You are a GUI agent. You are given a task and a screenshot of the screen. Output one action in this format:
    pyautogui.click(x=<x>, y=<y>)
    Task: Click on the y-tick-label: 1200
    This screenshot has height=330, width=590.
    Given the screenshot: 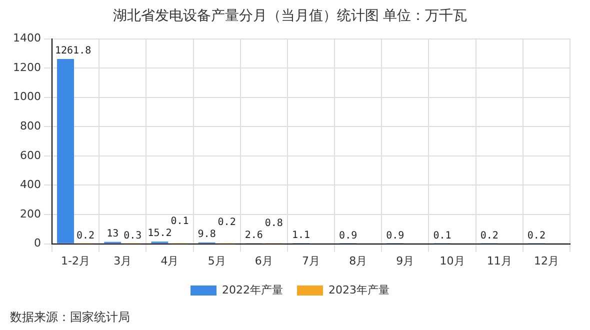 What is the action you would take?
    pyautogui.click(x=26, y=67)
    